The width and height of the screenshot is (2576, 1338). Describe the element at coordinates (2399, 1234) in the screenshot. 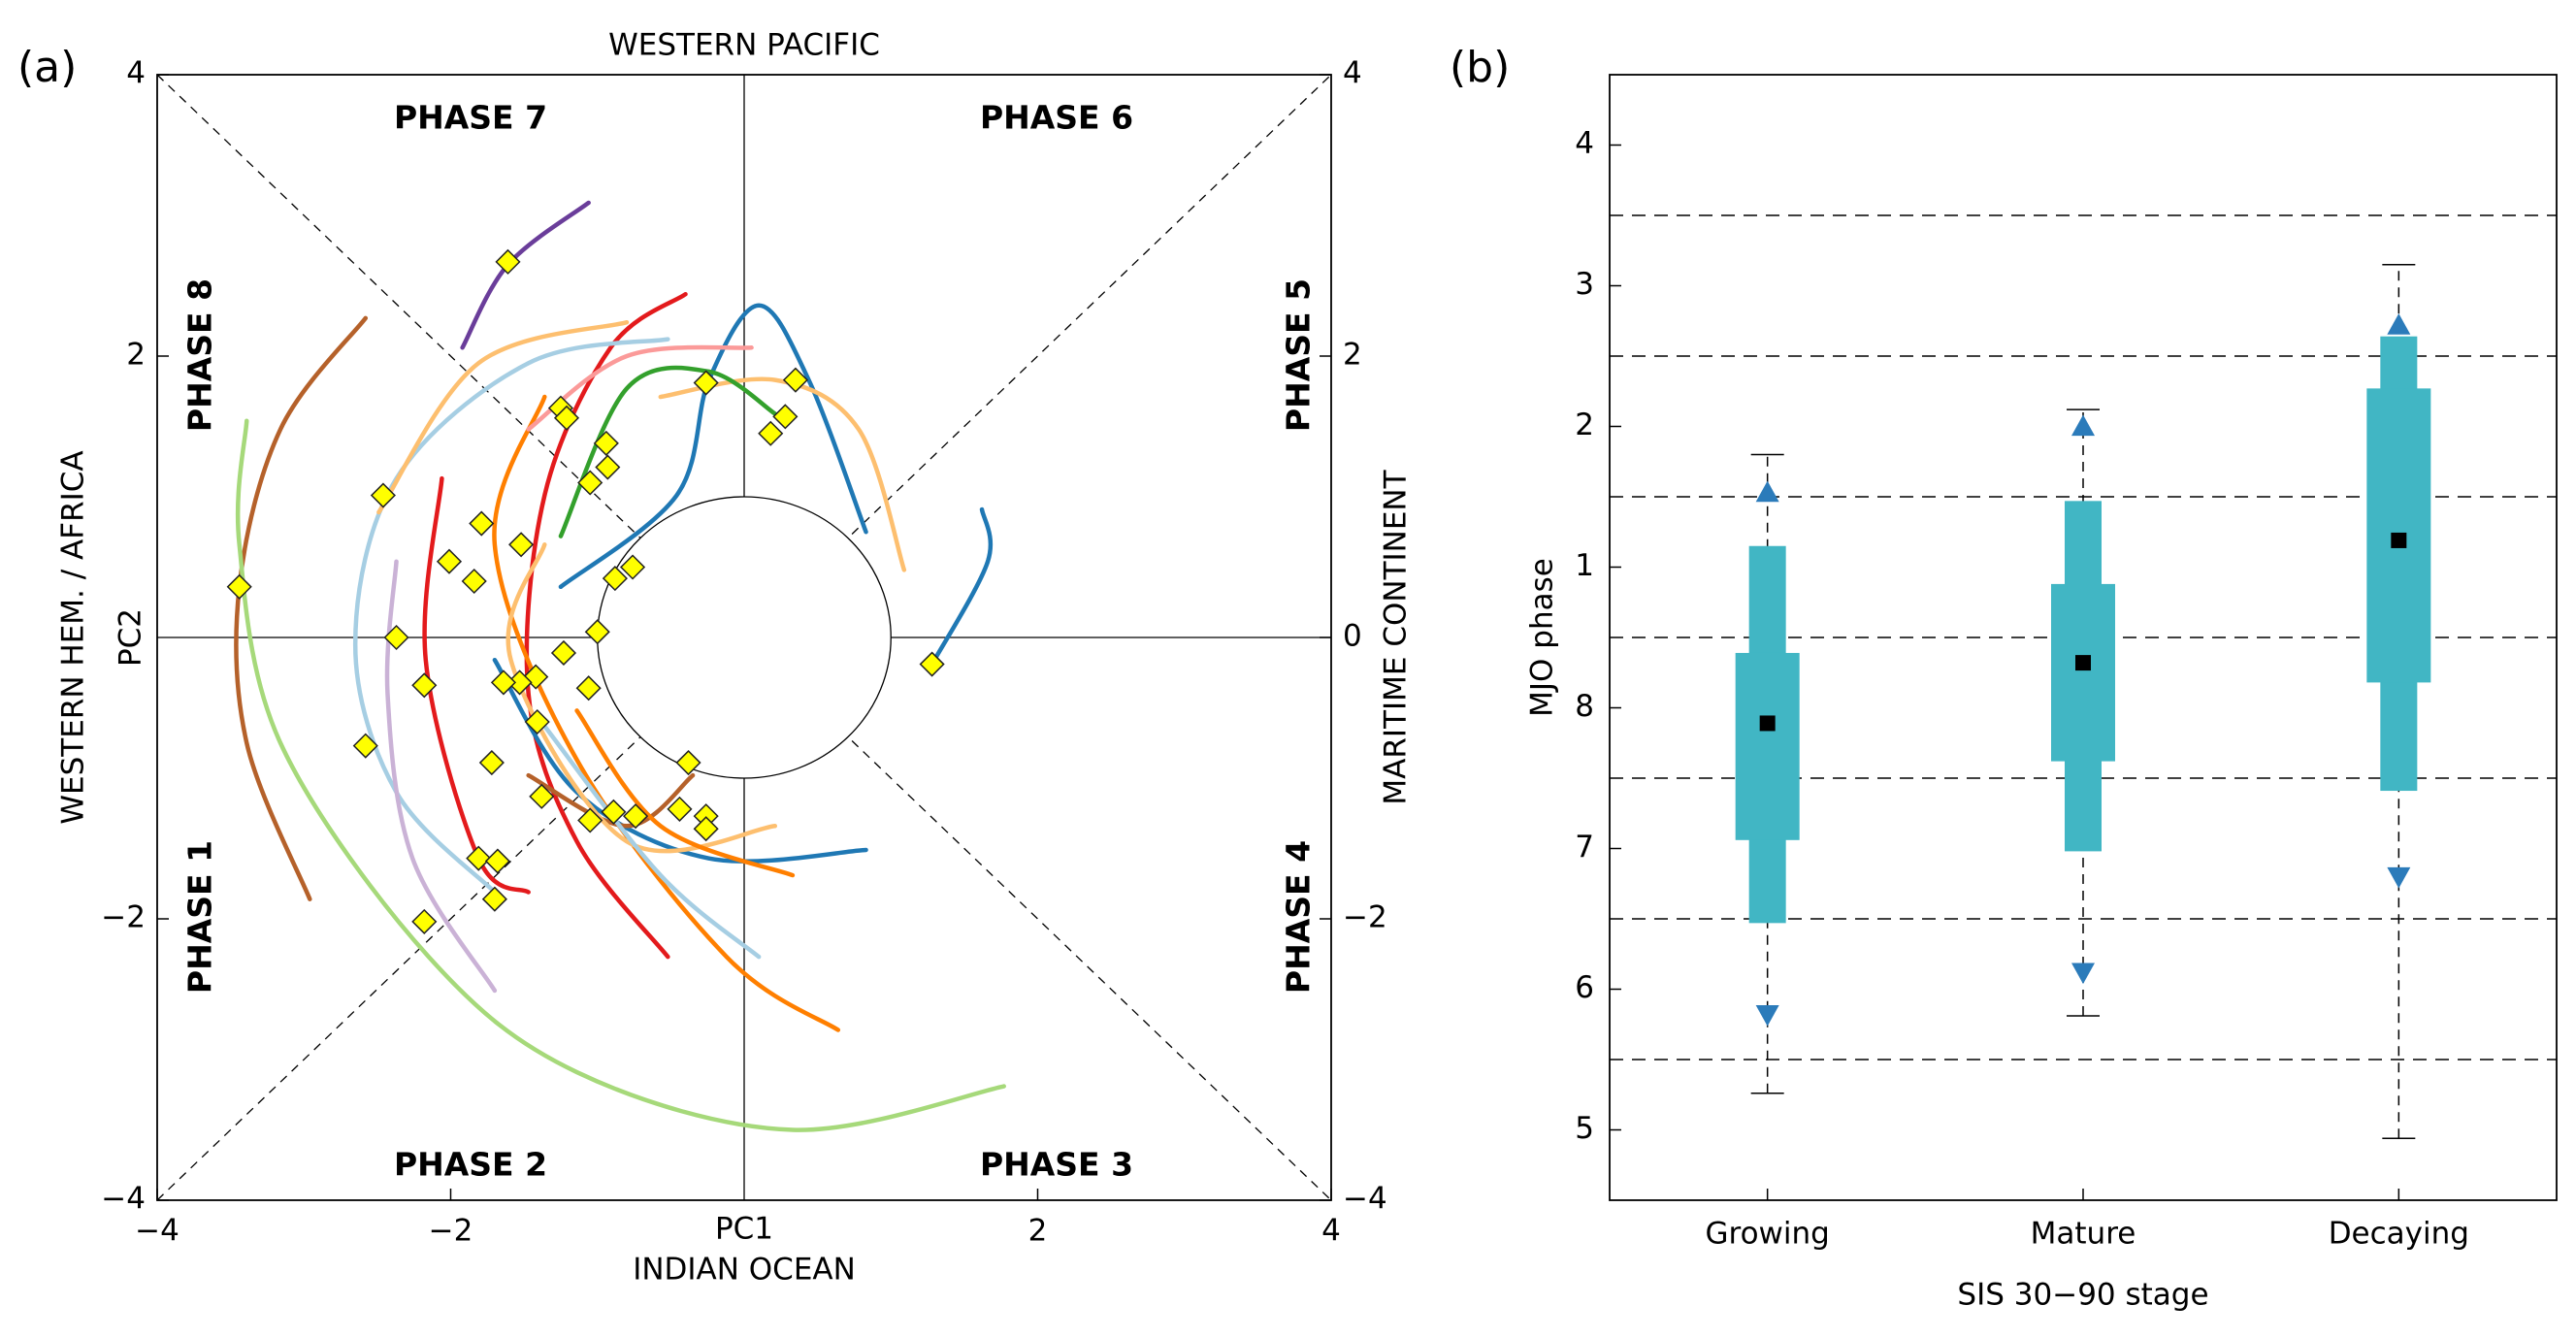

I see `x-tick-label: Decaying` at that location.